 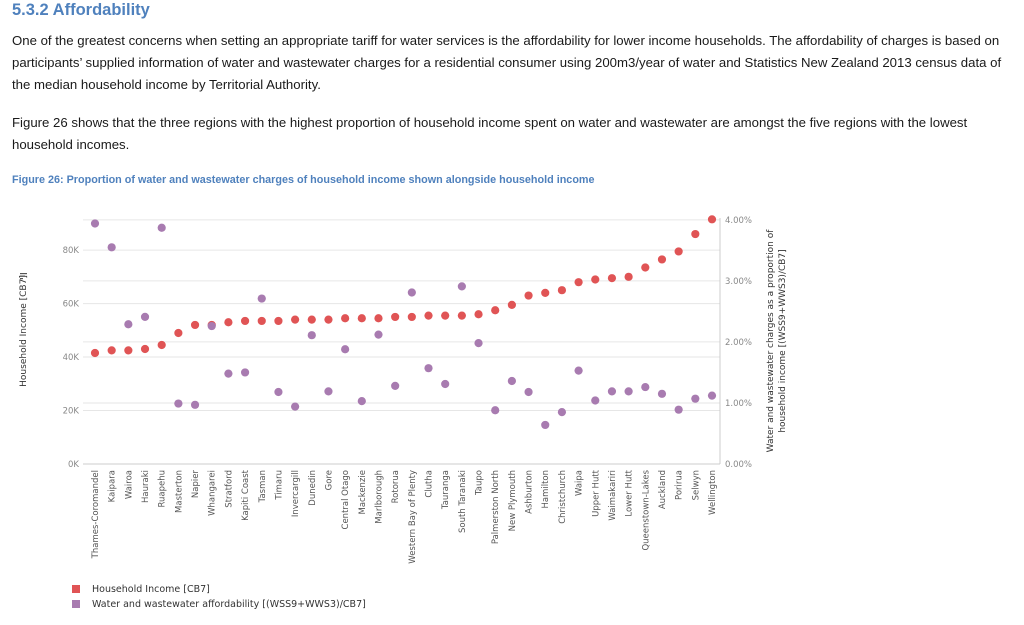 What do you see at coordinates (96, 514) in the screenshot?
I see `x-category-label: Thames-Coromandel` at bounding box center [96, 514].